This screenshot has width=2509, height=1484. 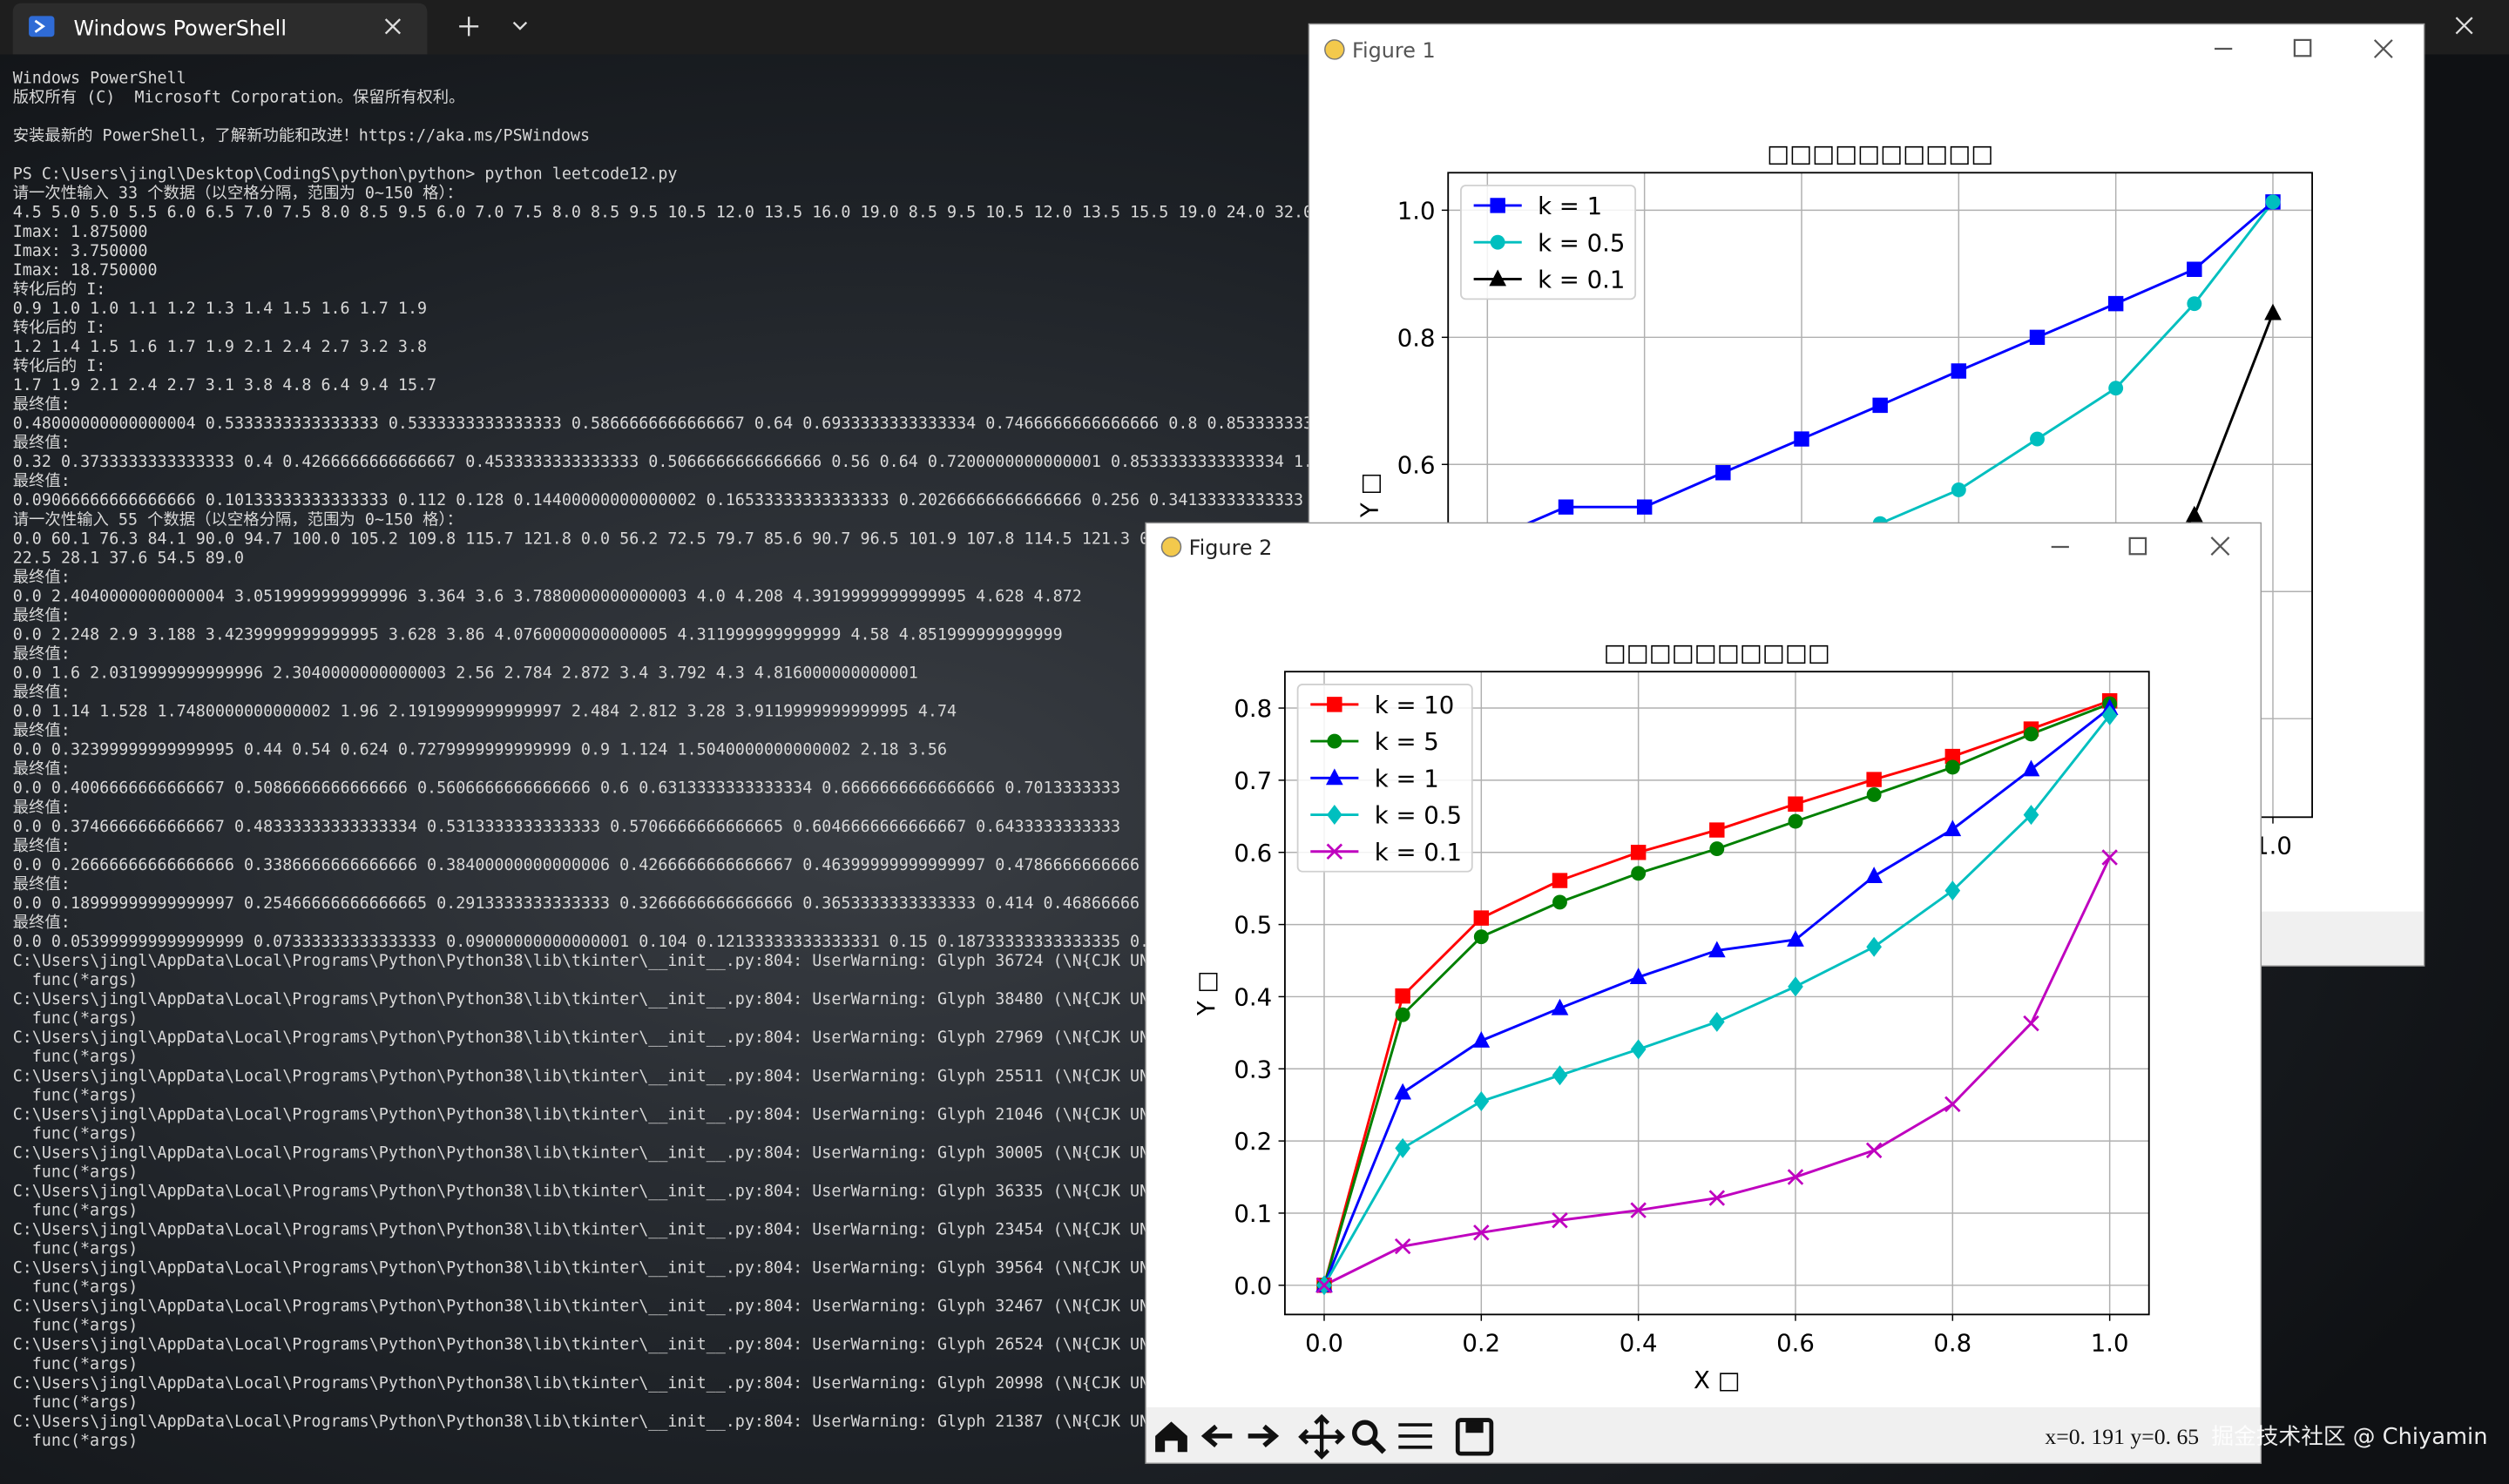 I want to click on x-tick-label: 0.4, so click(x=1639, y=1344).